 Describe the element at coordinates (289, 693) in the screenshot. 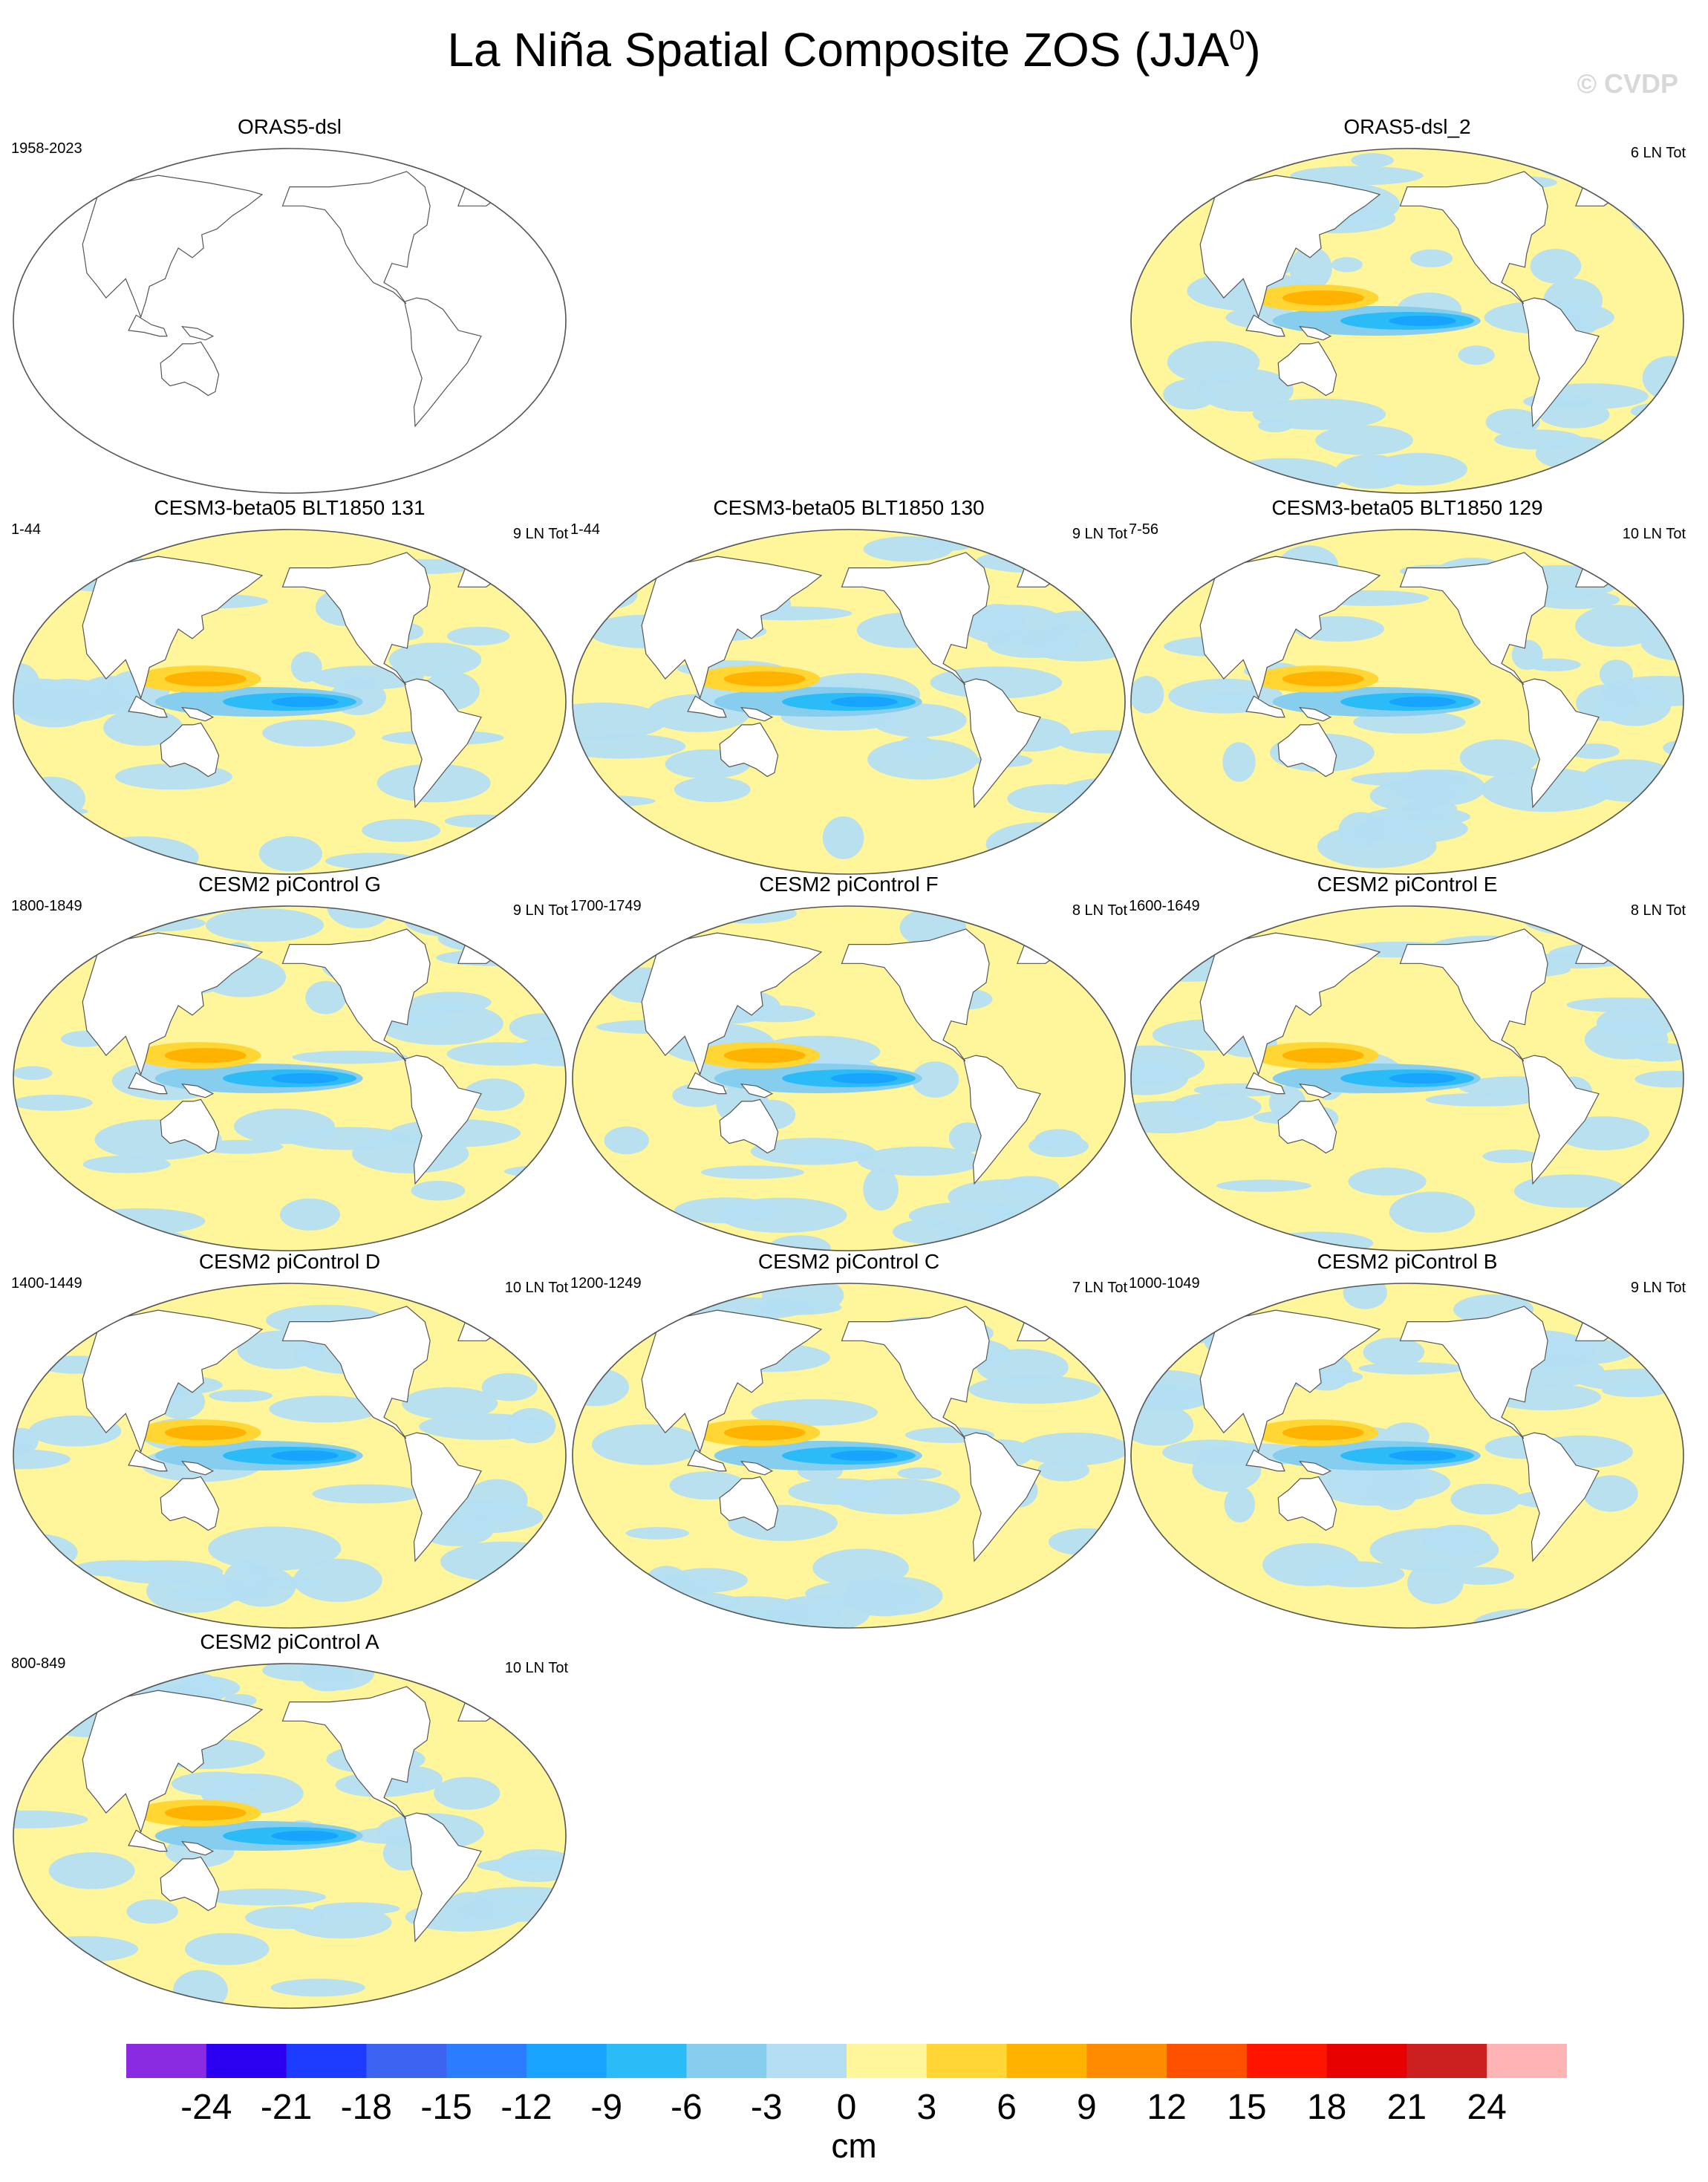

I see `map-panel: CESM3-beta05 BLT1850 131 1-44 9 LN Tot` at that location.